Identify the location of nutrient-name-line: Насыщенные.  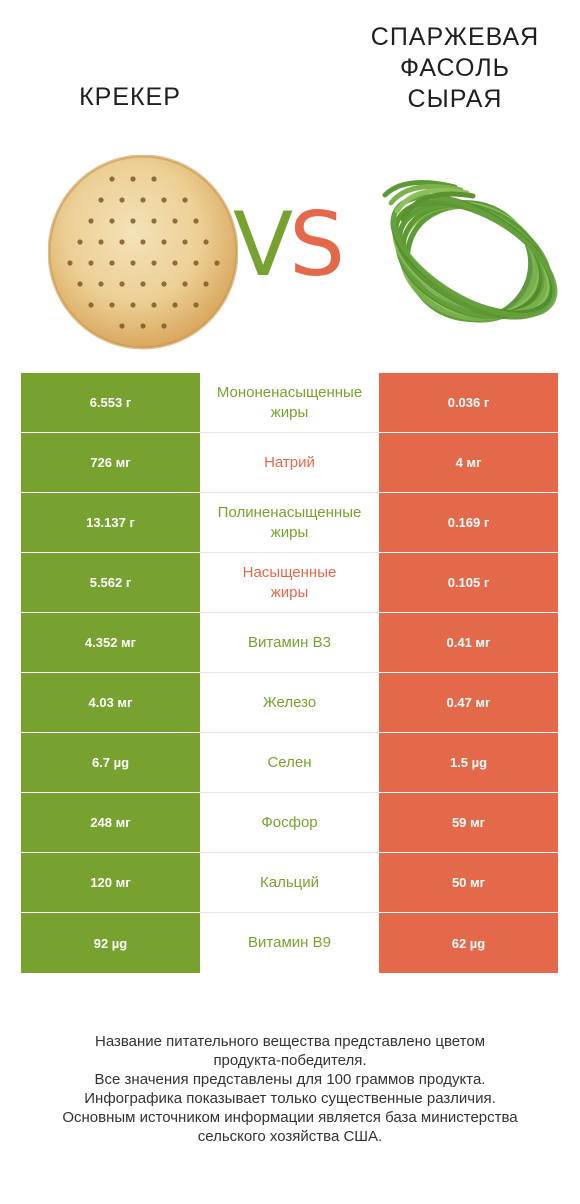
(289, 572).